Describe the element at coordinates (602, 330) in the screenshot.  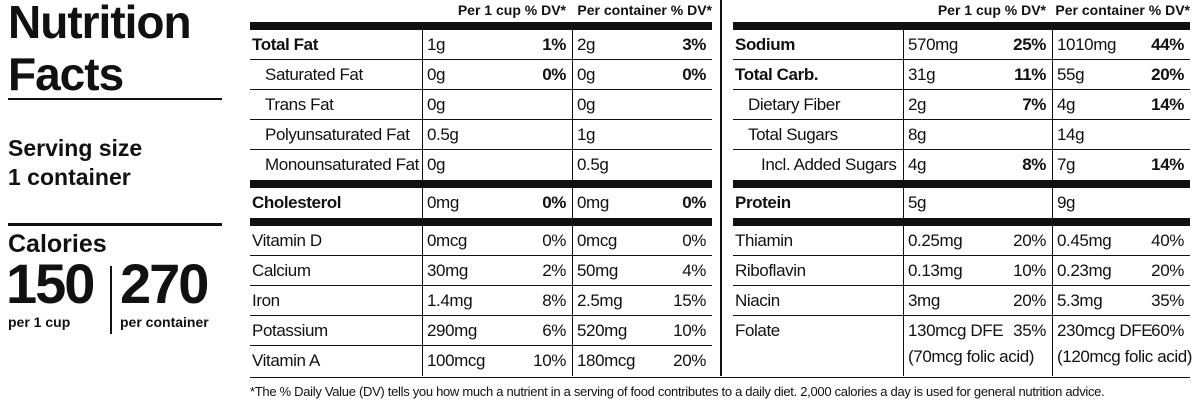
I see `amount: 520mg` at that location.